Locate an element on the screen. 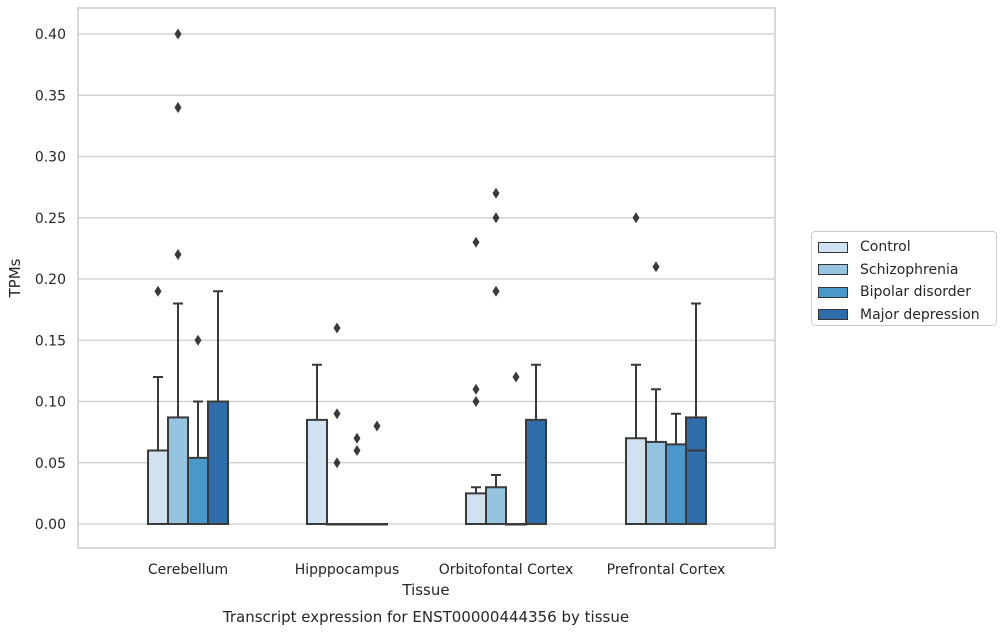  legend-item: Bipolar disorder is located at coordinates (904, 292).